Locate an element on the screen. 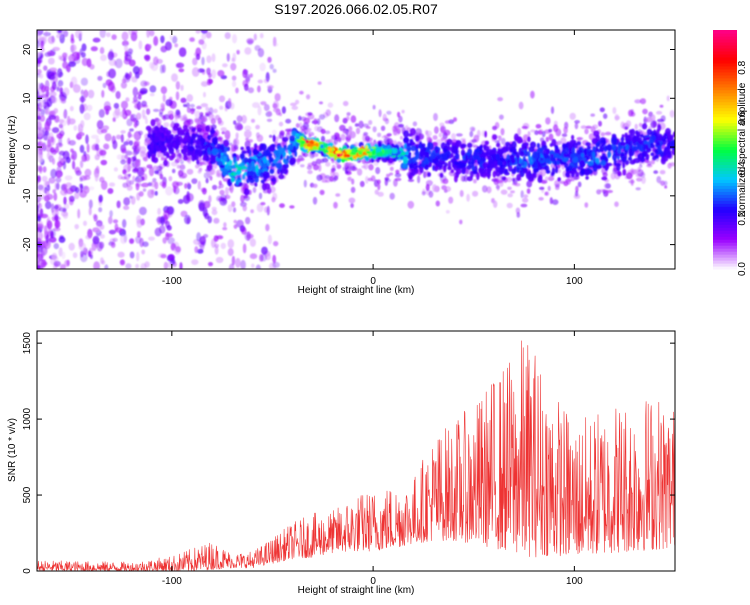 The image size is (750, 605). spectrogram-y-tick-label: -20 is located at coordinates (27, 244).